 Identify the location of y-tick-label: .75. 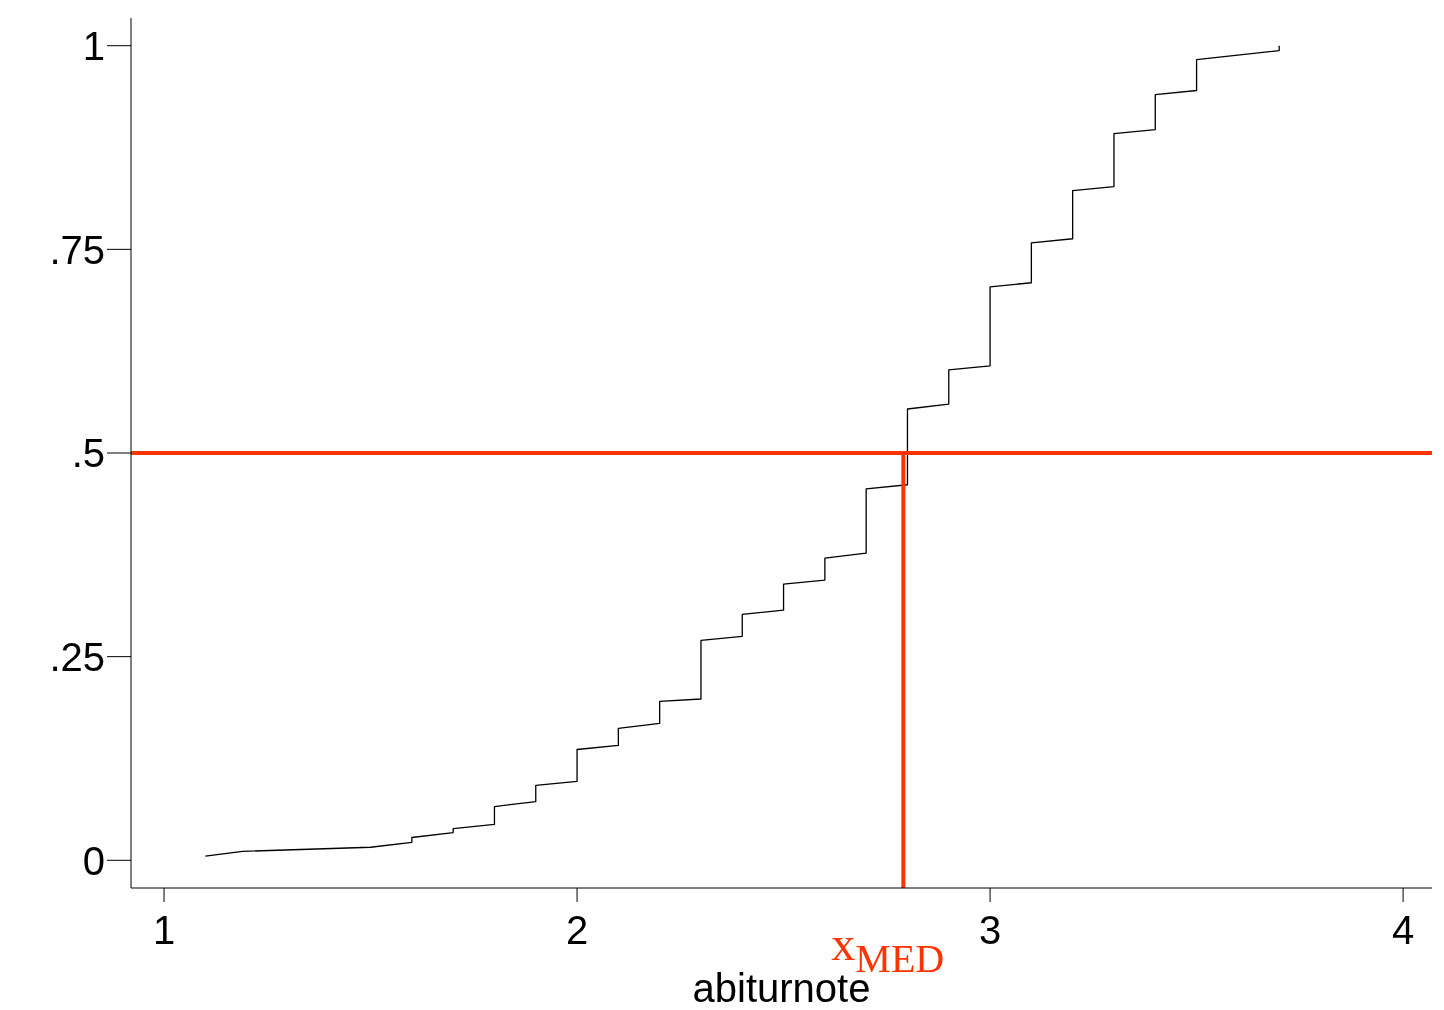
(77, 249).